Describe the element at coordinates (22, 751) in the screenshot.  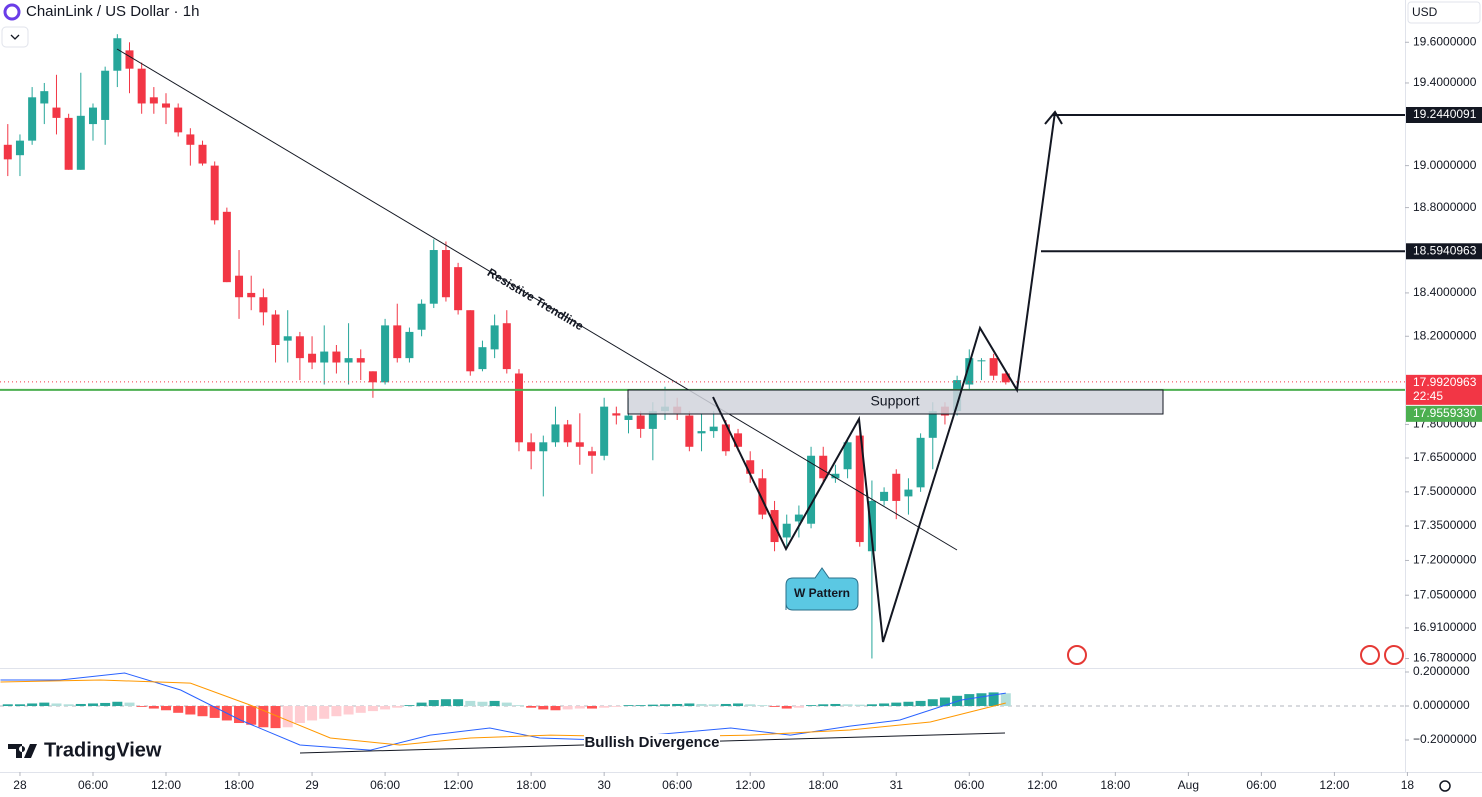
I see `brand-logo` at that location.